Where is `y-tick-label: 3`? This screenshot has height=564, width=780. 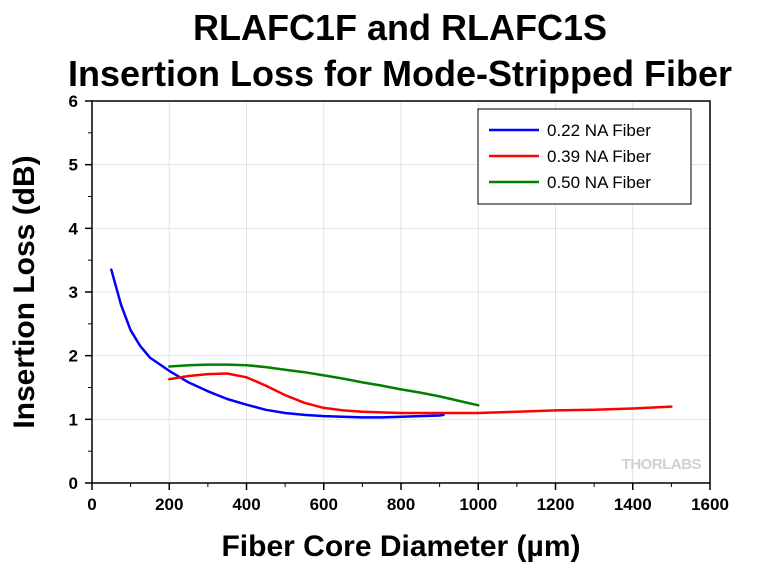
y-tick-label: 3 is located at coordinates (73, 292).